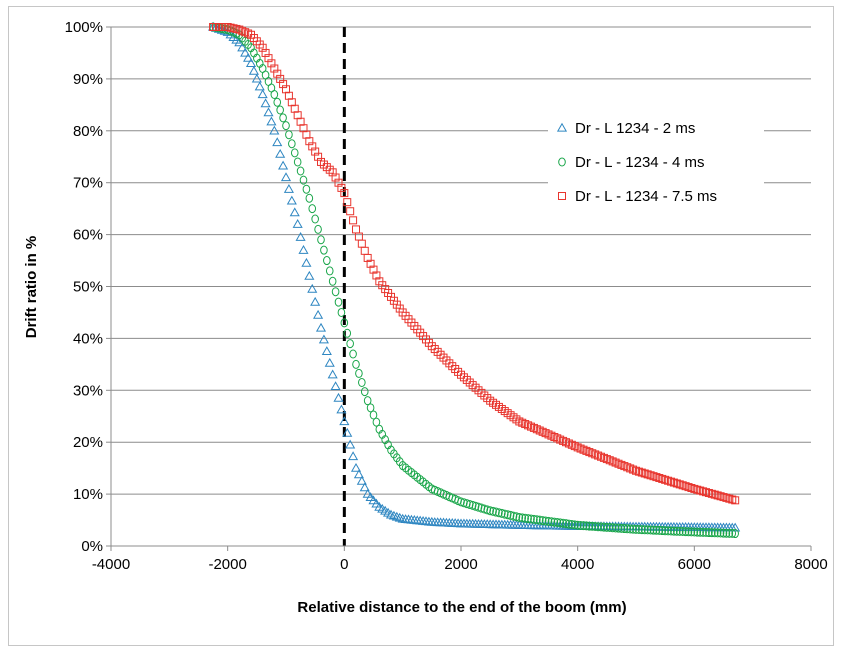 The width and height of the screenshot is (841, 653). Describe the element at coordinates (31, 287) in the screenshot. I see `y-axis-title: Drift ratio in %` at that location.